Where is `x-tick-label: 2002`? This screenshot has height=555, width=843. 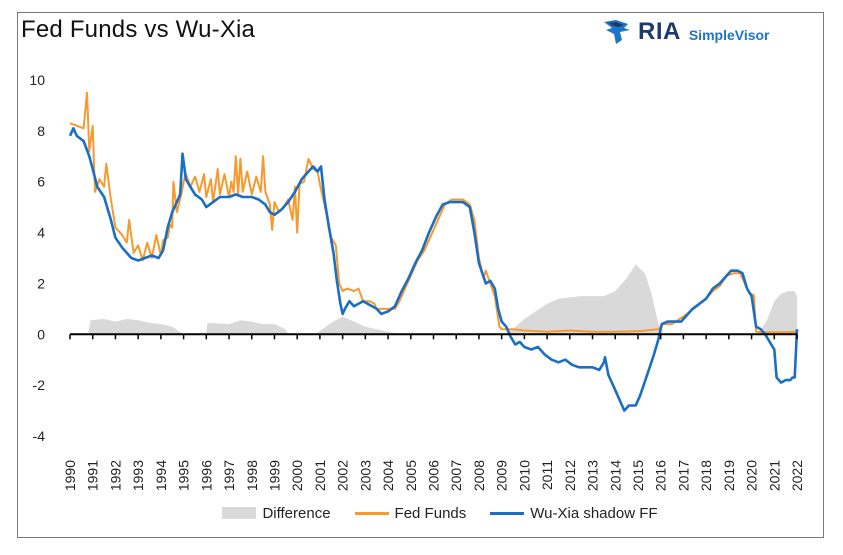
x-tick-label: 2002 is located at coordinates (343, 475).